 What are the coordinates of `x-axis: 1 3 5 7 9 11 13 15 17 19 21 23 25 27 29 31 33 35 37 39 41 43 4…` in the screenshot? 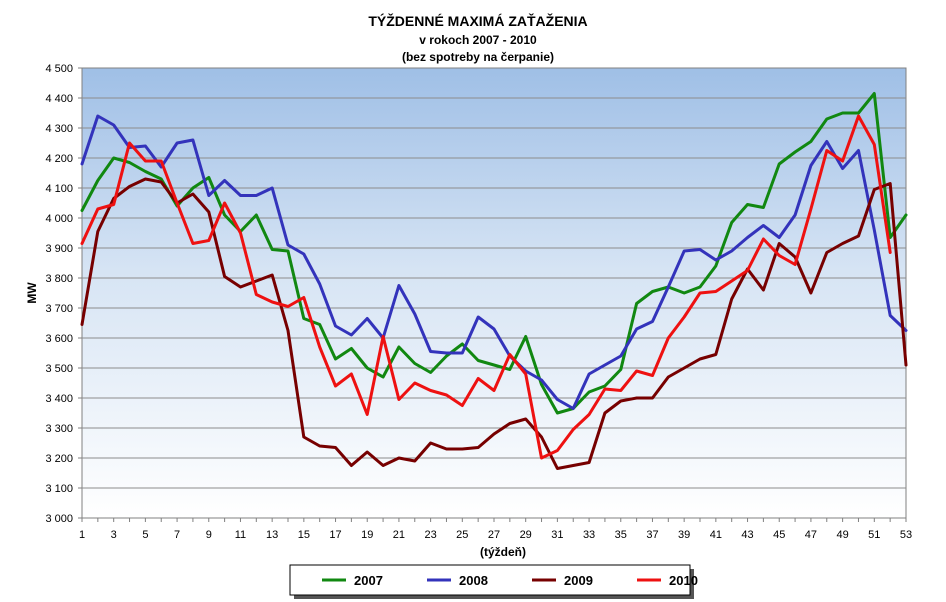 It's located at (495, 529).